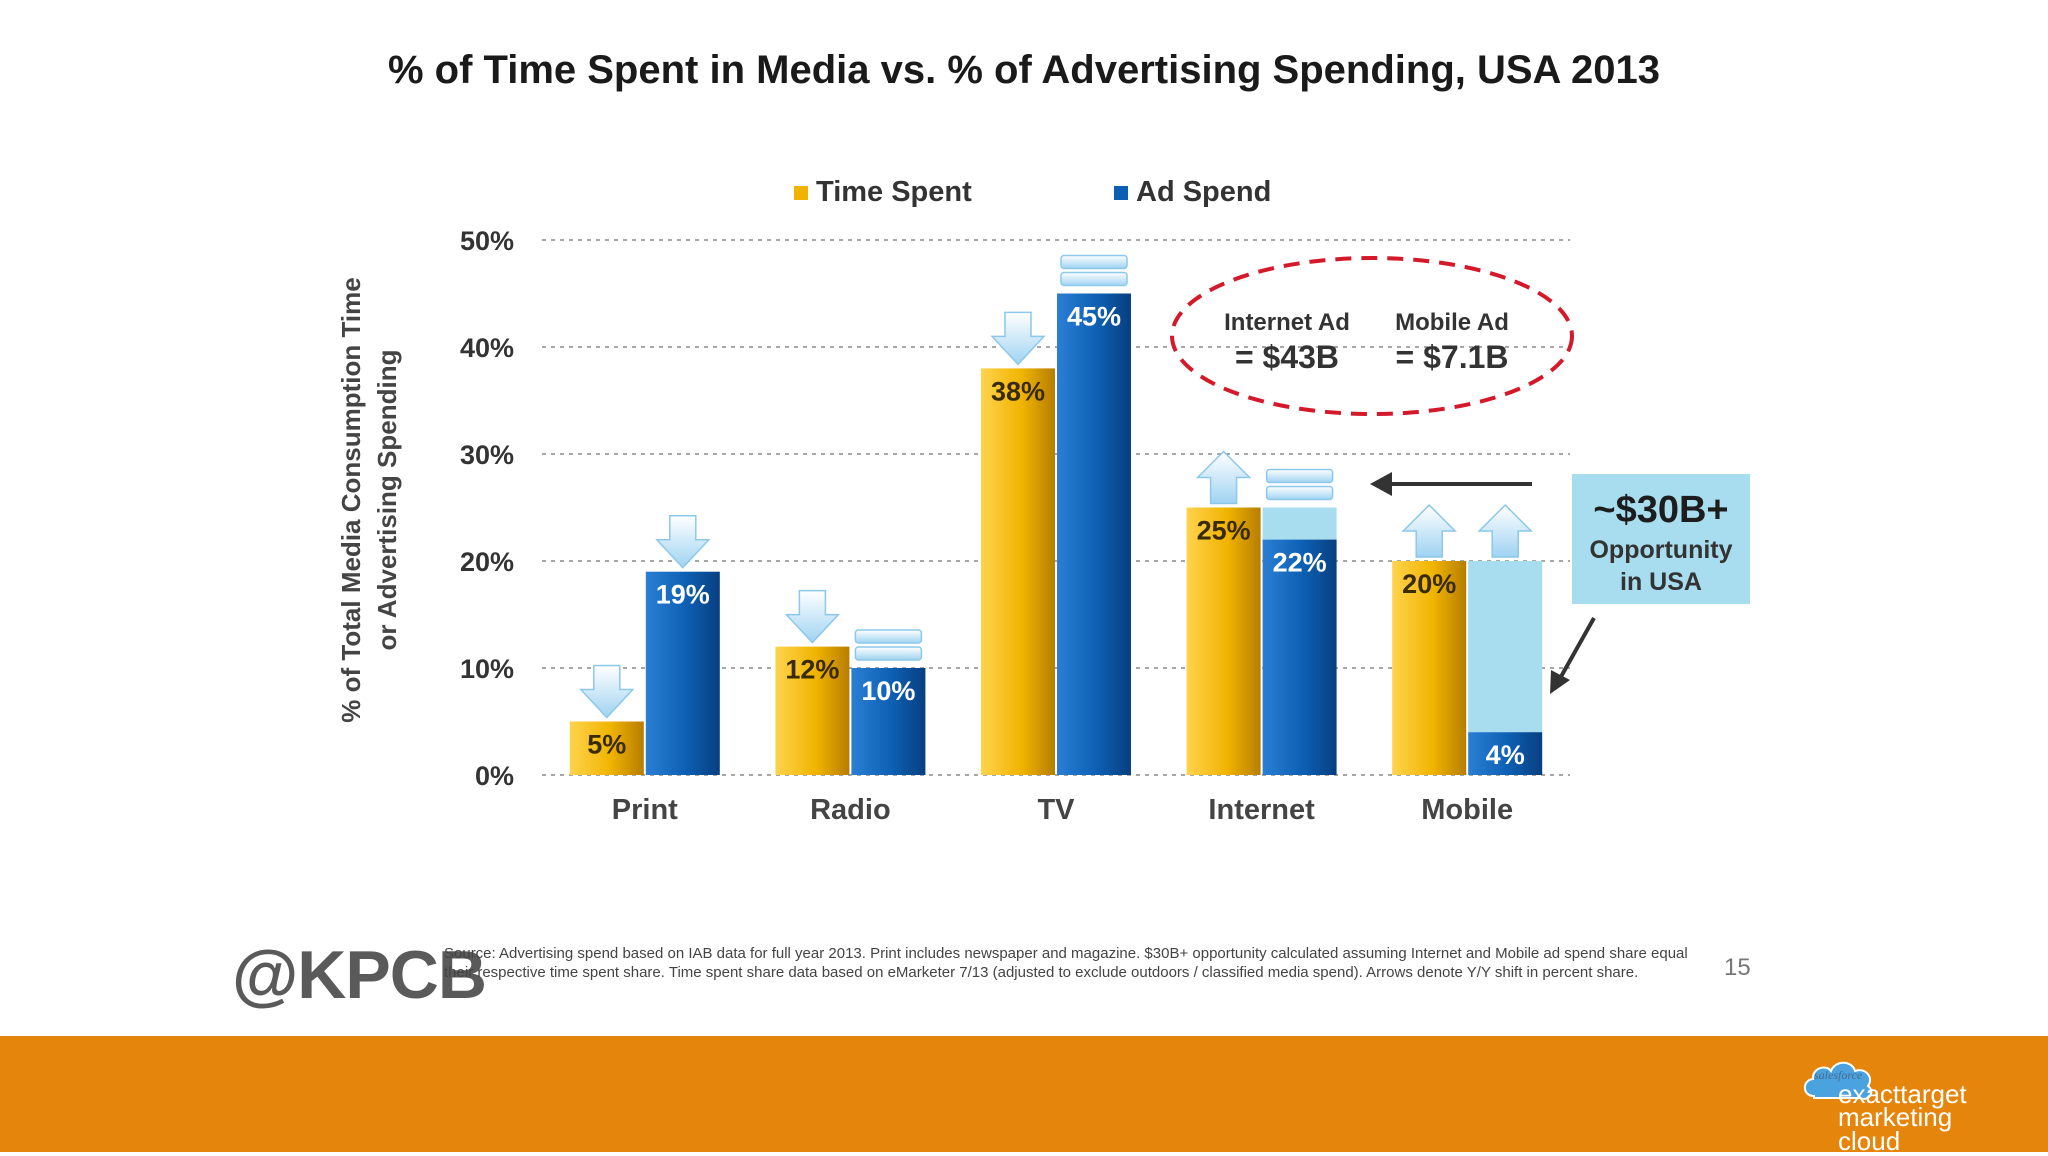 The width and height of the screenshot is (2048, 1156). Describe the element at coordinates (606, 745) in the screenshot. I see `data-label: 5%` at that location.